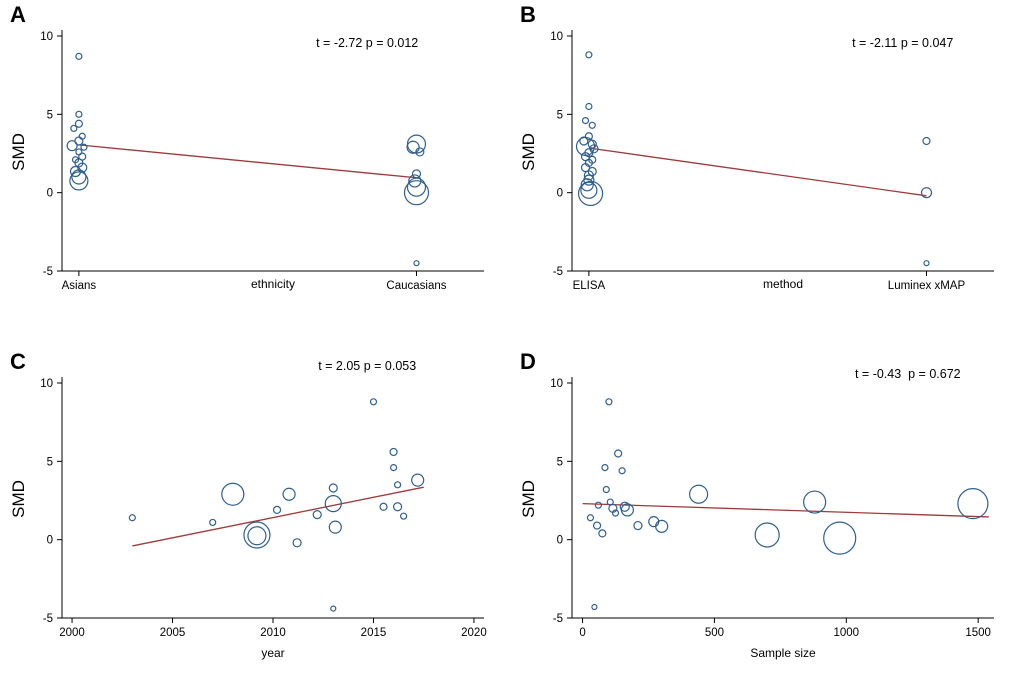 This screenshot has height=695, width=1020. What do you see at coordinates (978, 633) in the screenshot?
I see `x-tick-label: 1500` at bounding box center [978, 633].